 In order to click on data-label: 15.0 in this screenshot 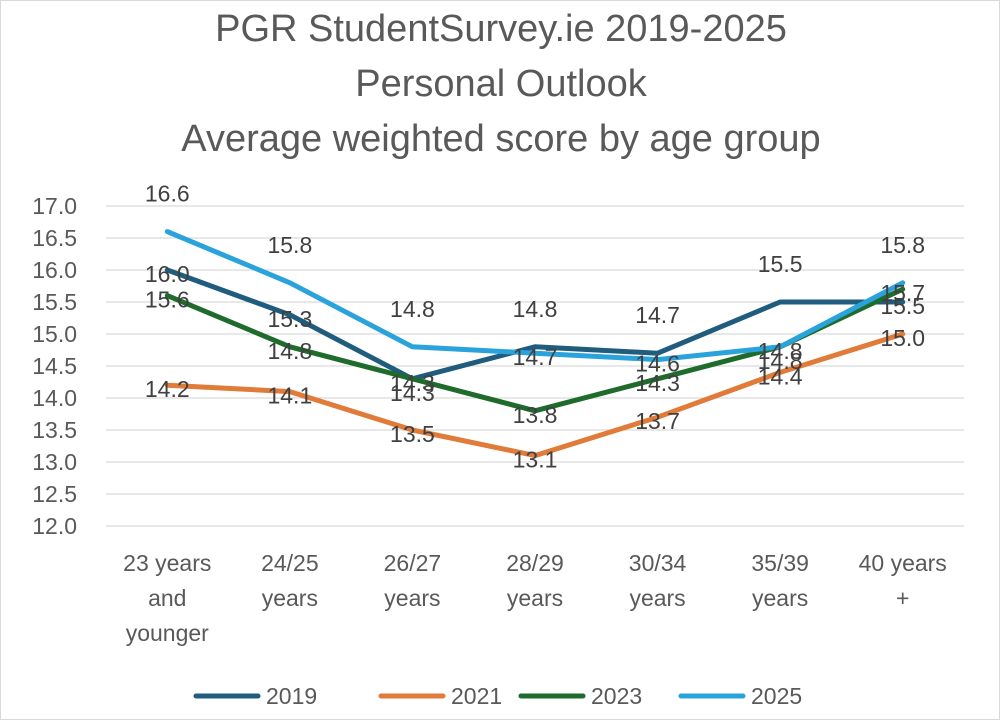, I will do `click(902, 338)`.